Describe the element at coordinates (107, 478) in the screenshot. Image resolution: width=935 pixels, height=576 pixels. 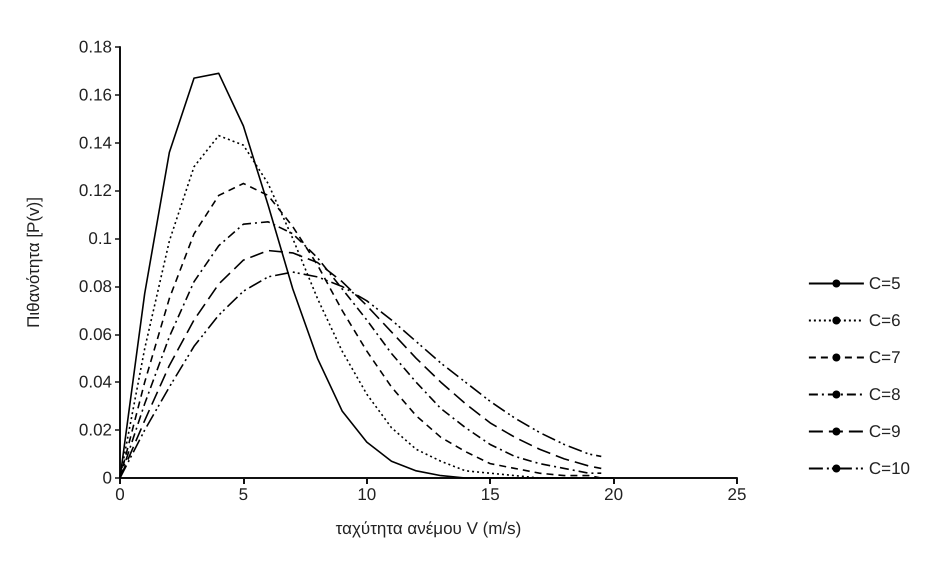
I see `y-tick-label: 0` at that location.